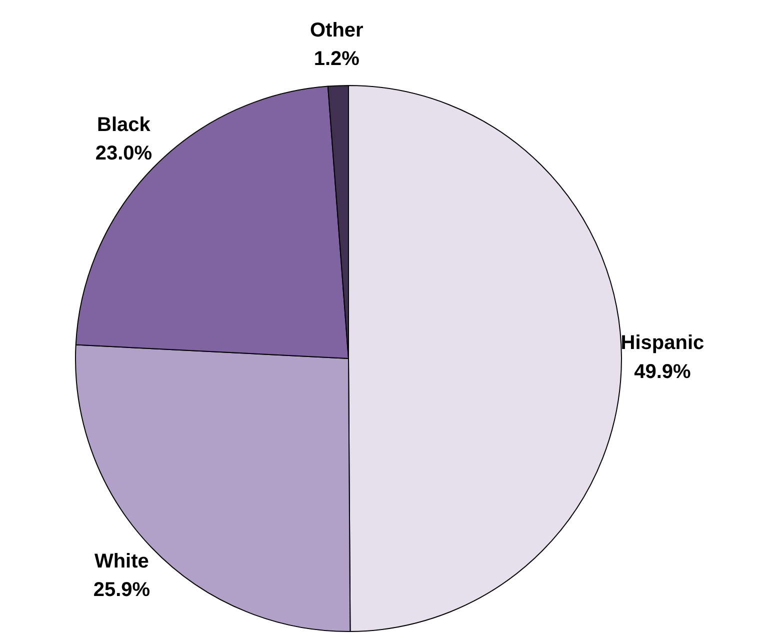  Describe the element at coordinates (337, 59) in the screenshot. I see `data-label: 1.2%` at that location.